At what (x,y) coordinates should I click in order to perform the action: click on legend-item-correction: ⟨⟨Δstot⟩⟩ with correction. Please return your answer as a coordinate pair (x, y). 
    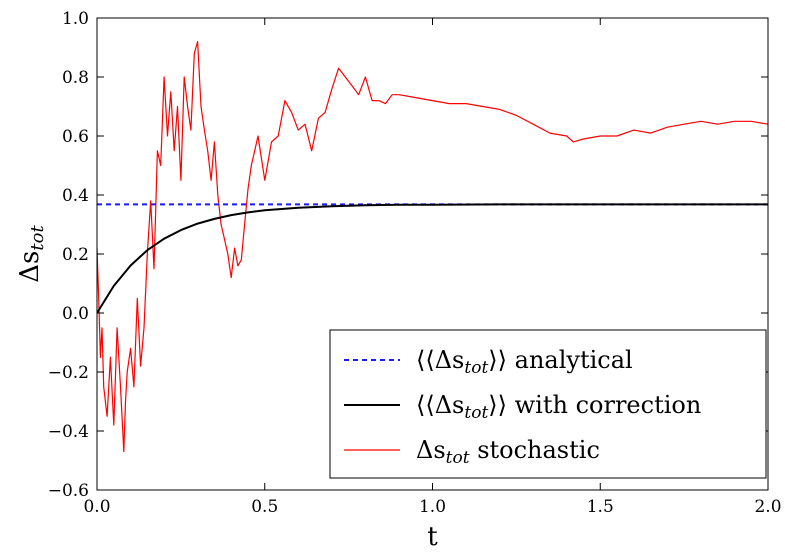
    Looking at the image, I should click on (522, 407).